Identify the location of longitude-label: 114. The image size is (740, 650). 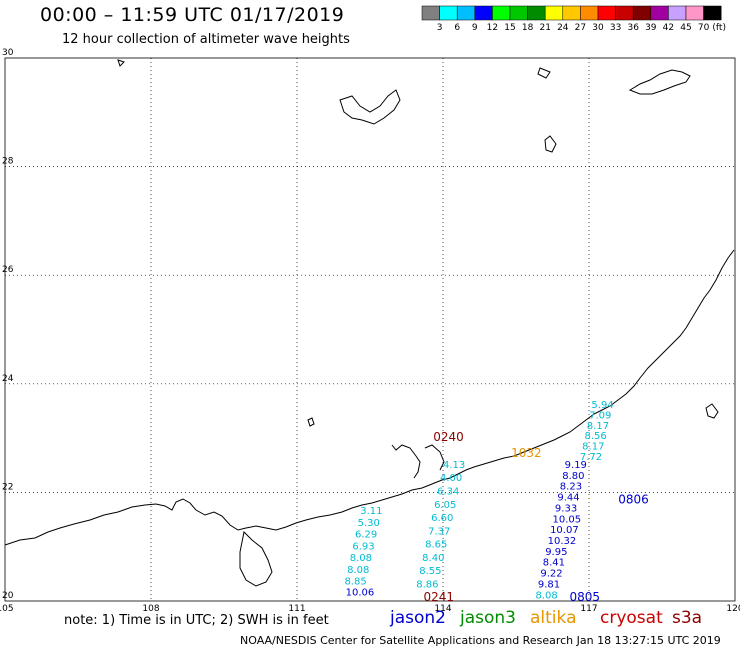
(442, 609).